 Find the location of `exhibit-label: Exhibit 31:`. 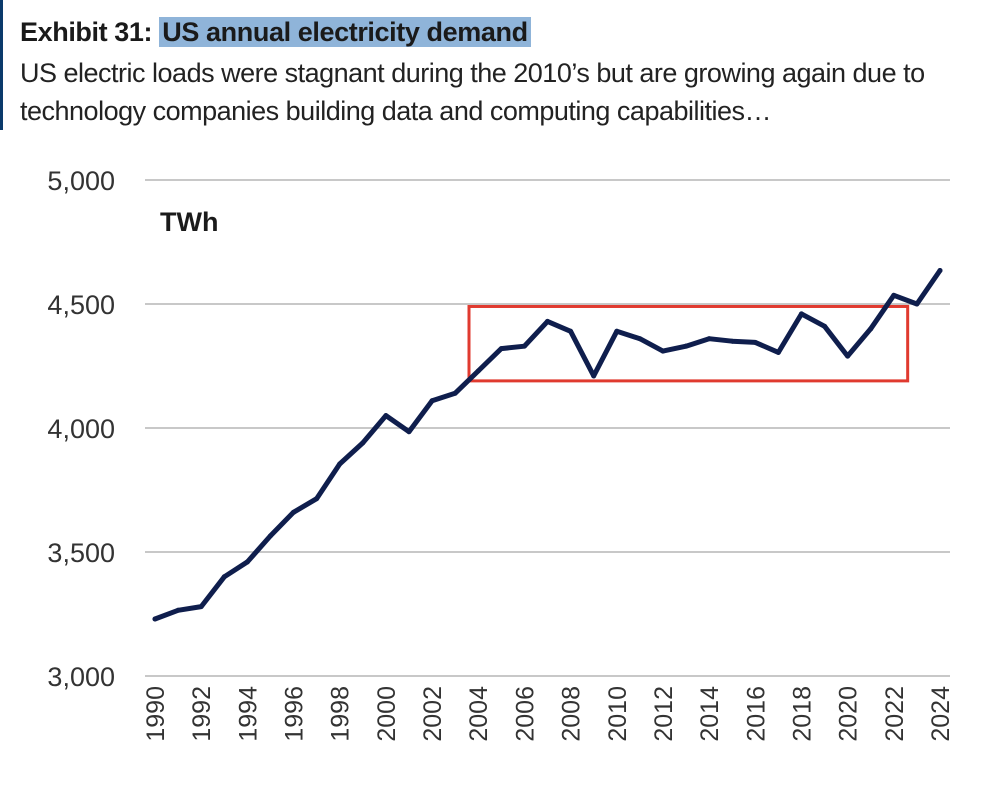

exhibit-label: Exhibit 31: is located at coordinates (86, 32).